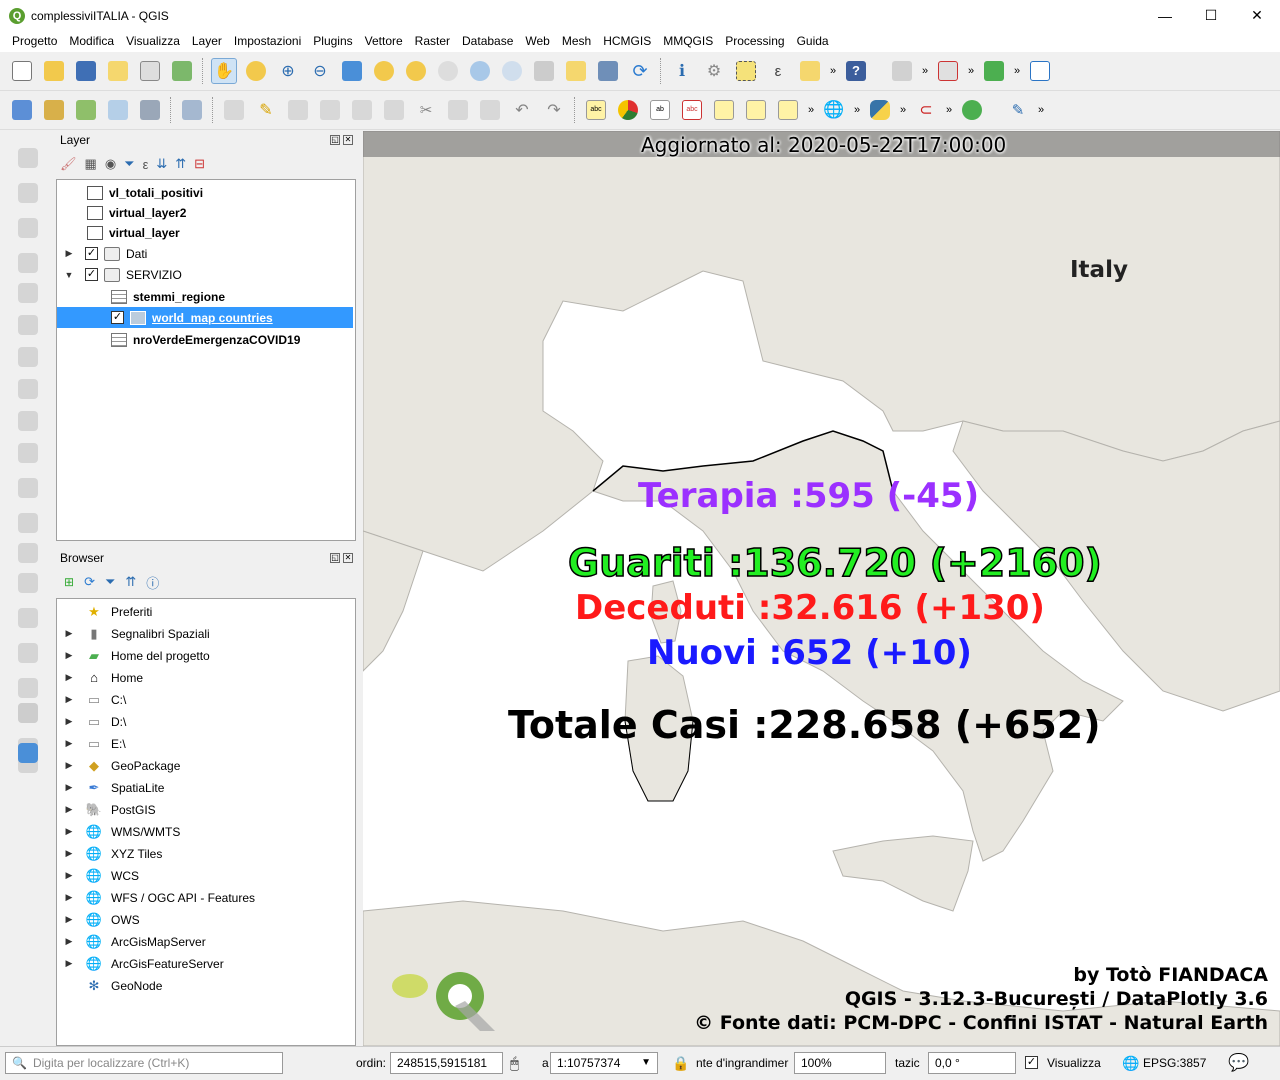  I want to click on crs-button: EPSG:3857, so click(1175, 1063).